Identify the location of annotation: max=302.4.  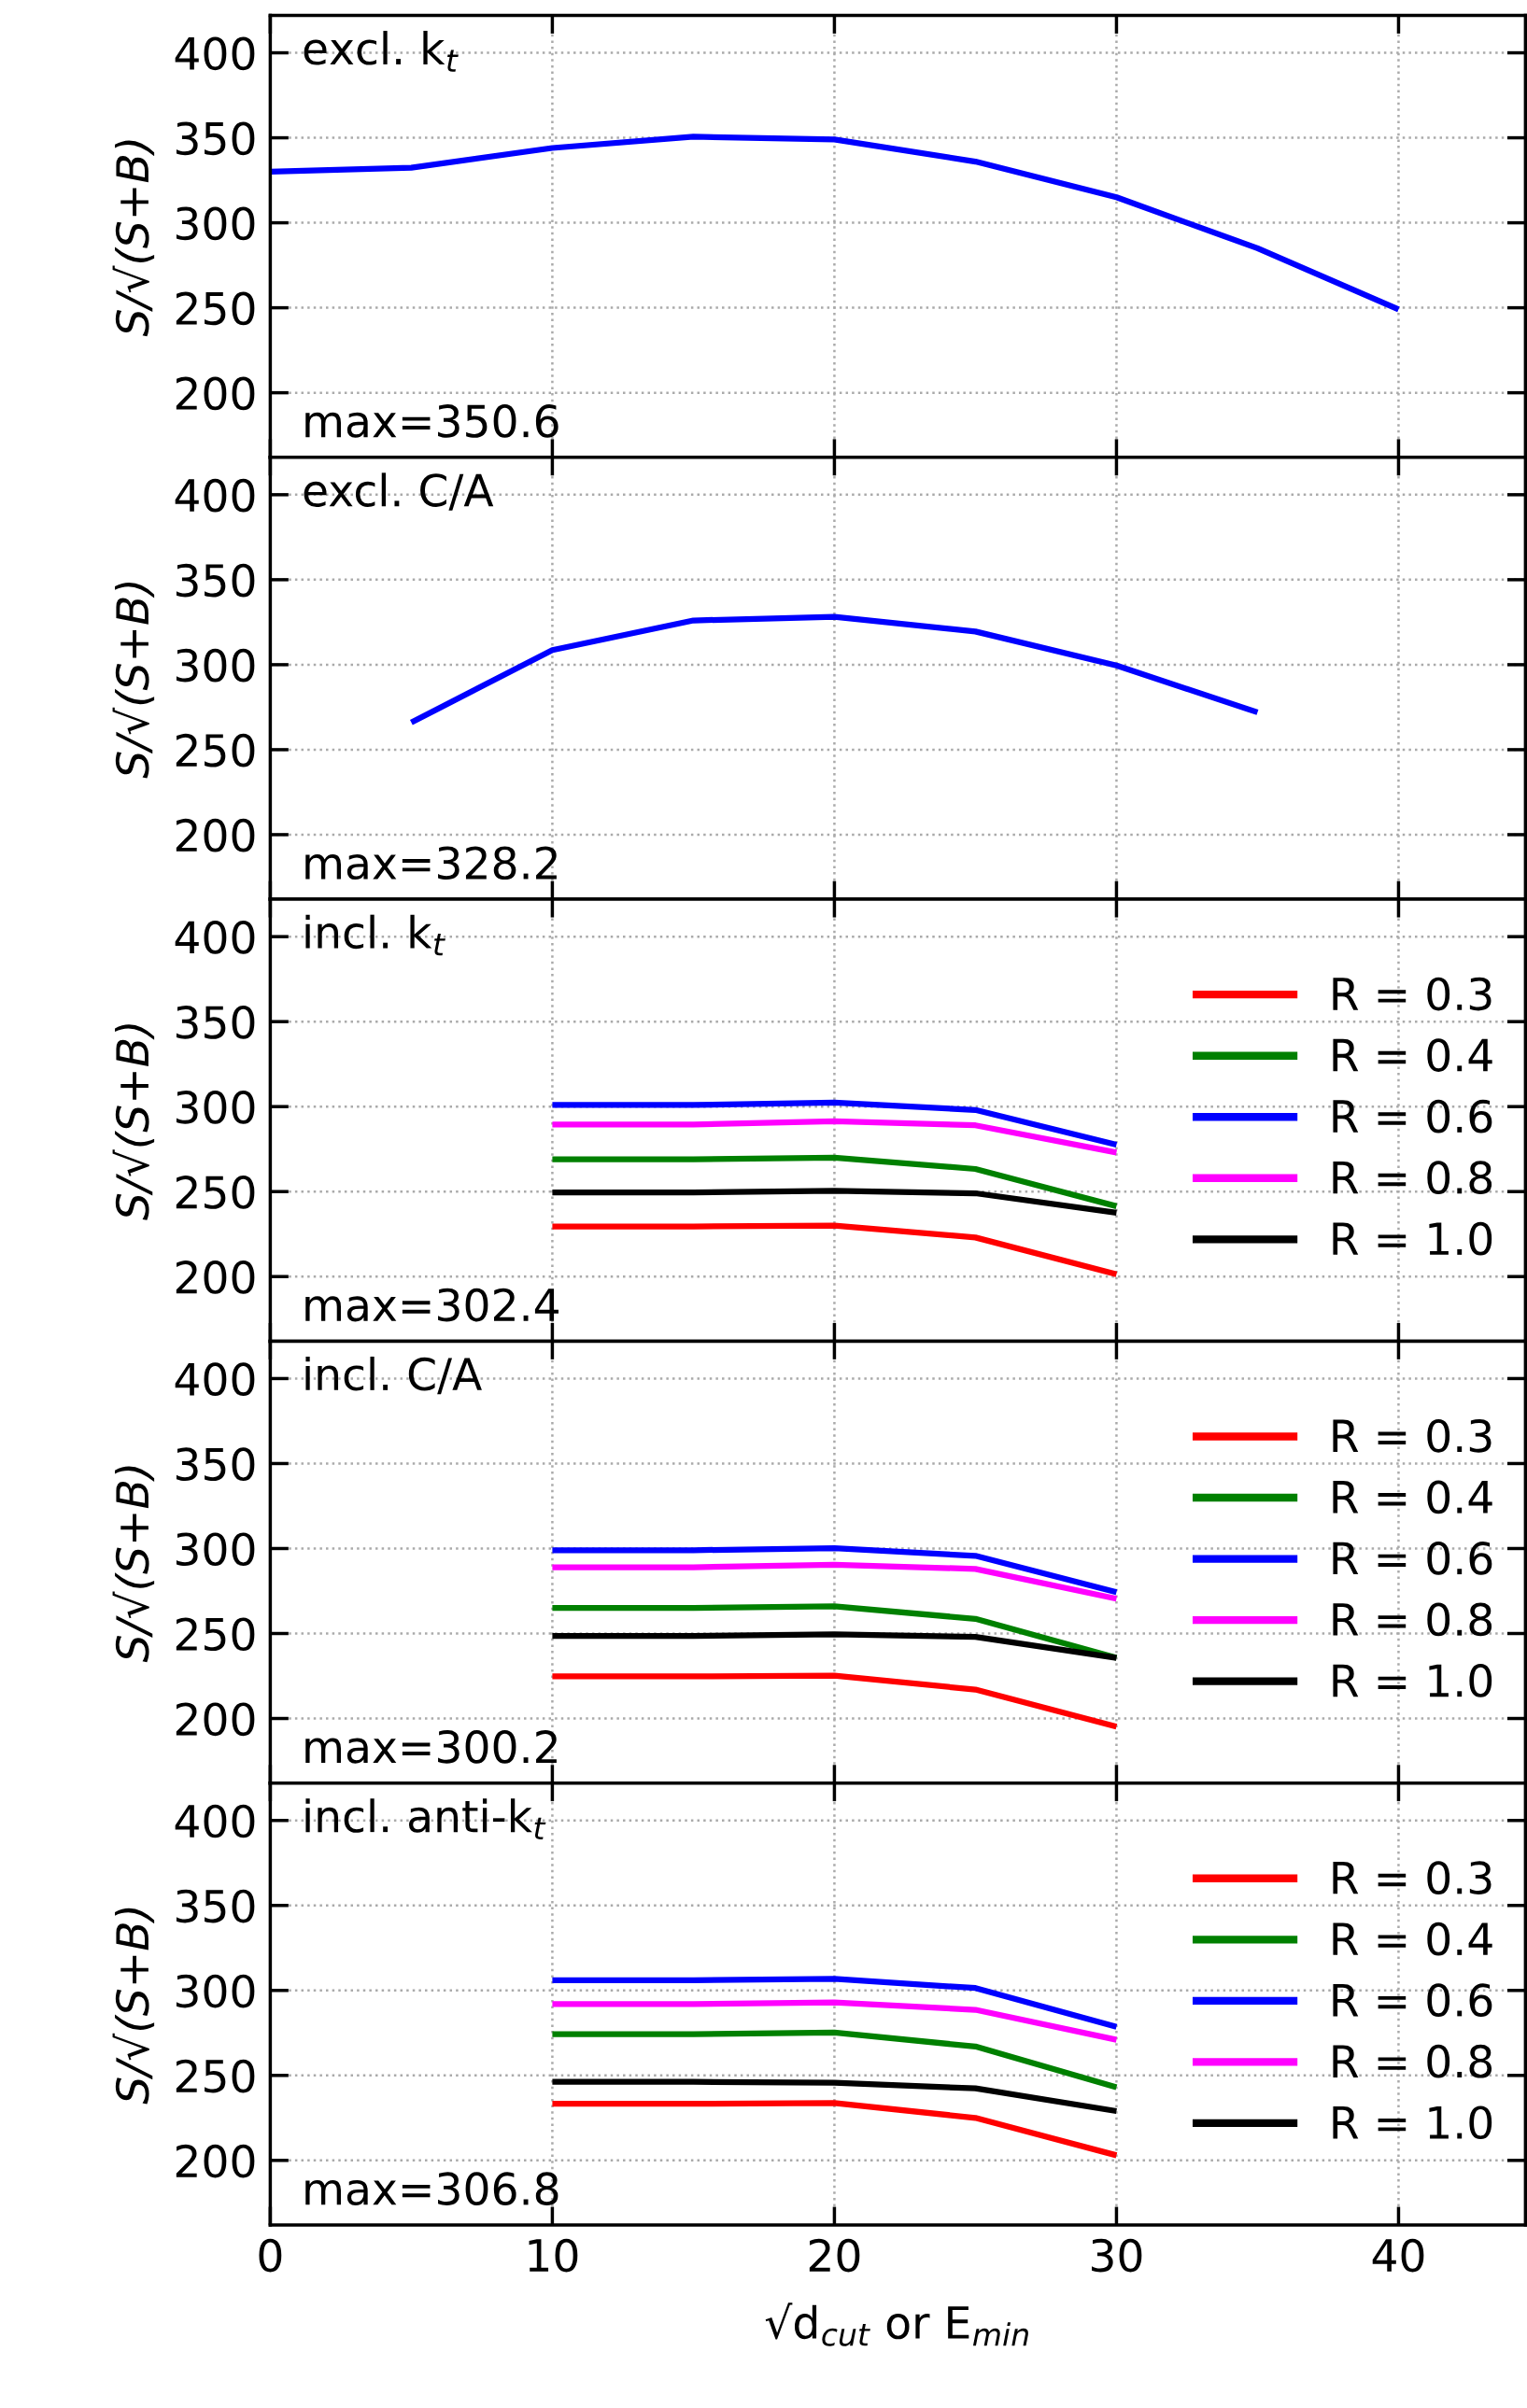
(431, 1305).